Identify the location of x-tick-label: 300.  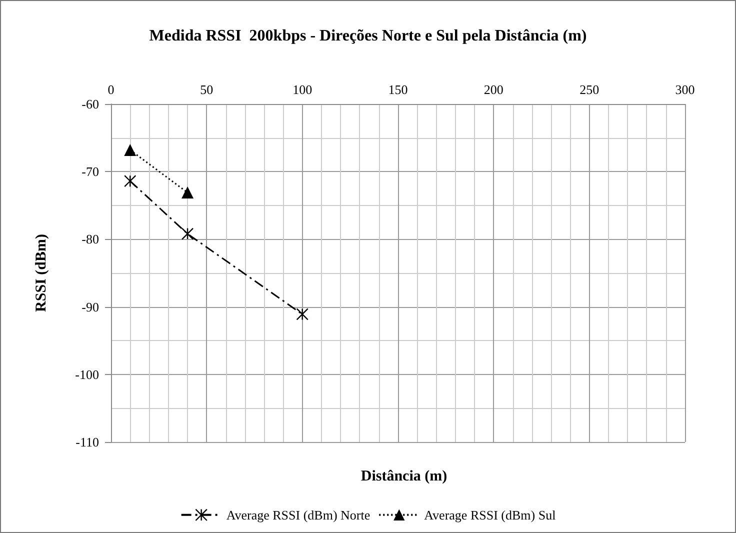
(685, 89).